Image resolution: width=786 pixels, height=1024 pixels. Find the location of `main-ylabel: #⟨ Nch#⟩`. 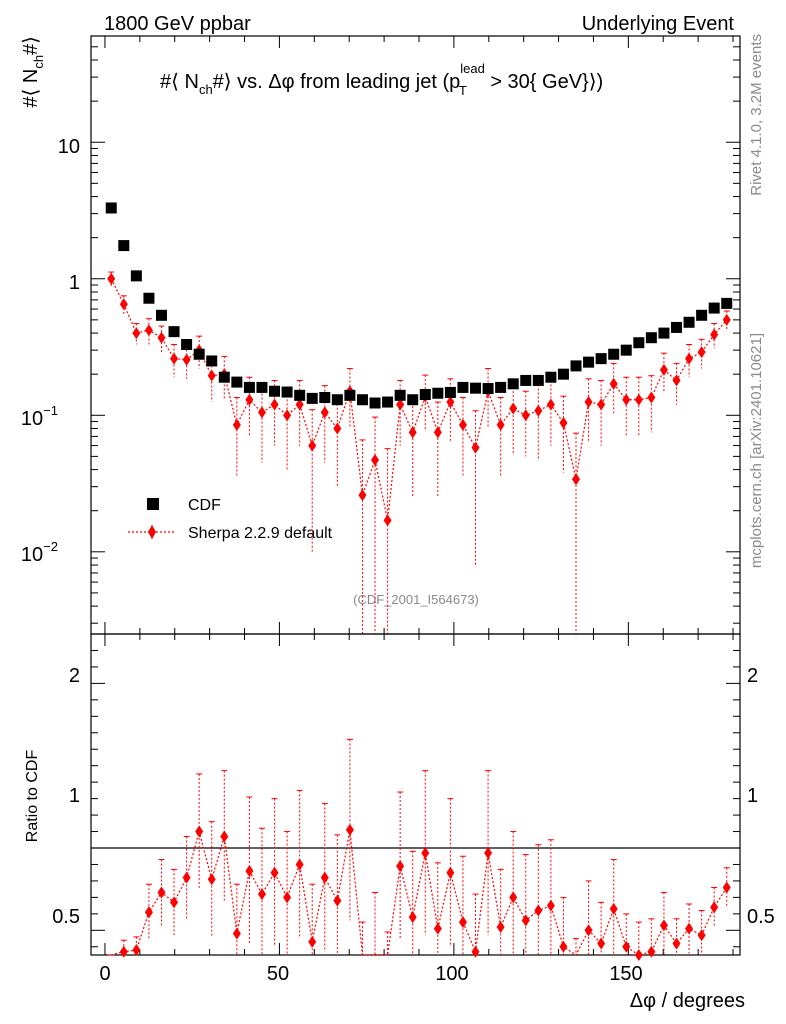

main-ylabel: #⟨ Nch#⟩ is located at coordinates (33, 72).